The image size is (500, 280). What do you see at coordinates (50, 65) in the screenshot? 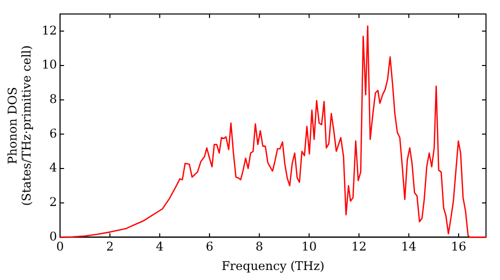
I see `y-tick-label: 10` at bounding box center [50, 65].